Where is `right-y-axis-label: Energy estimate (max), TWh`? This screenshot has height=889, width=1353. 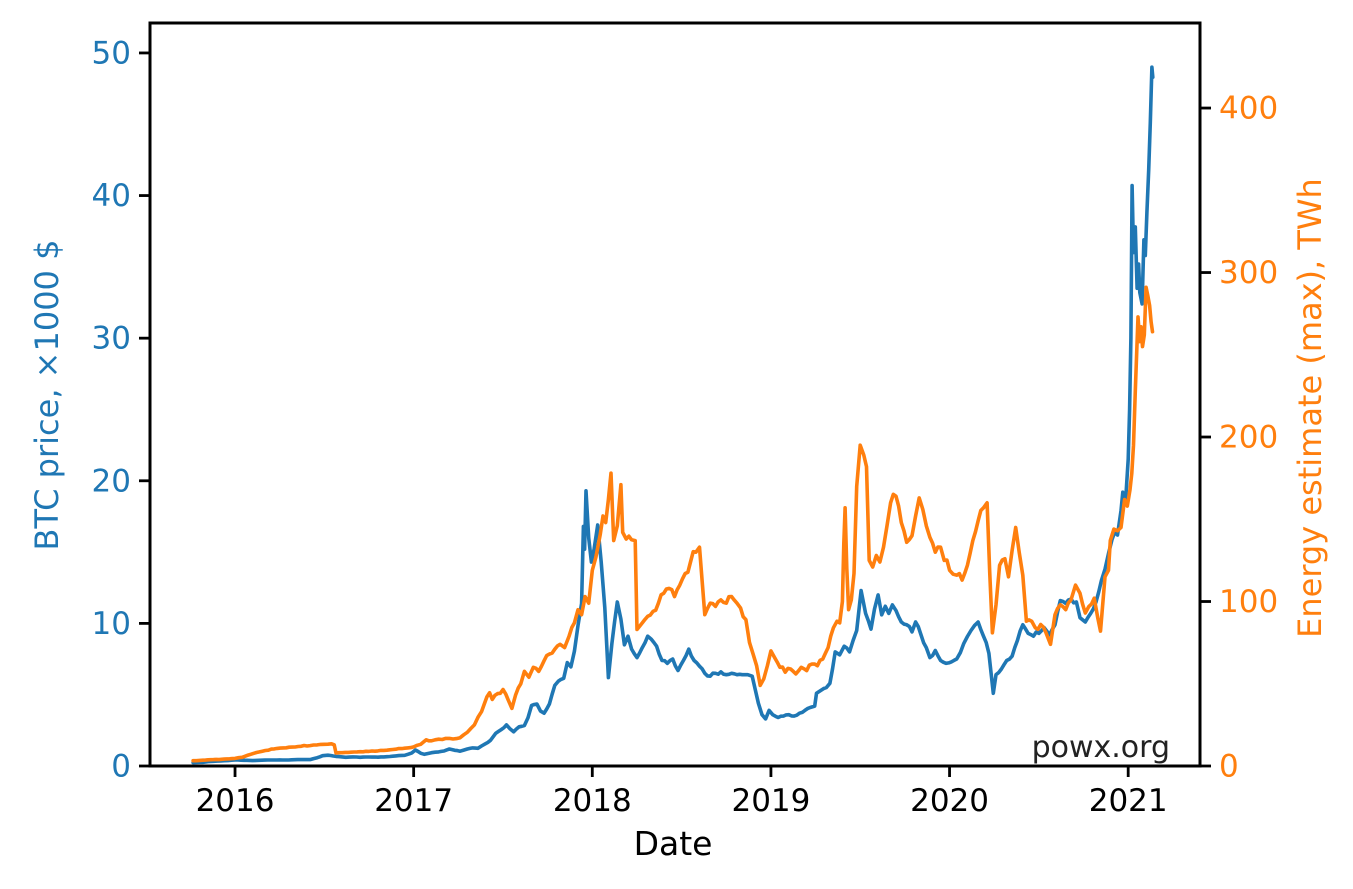
right-y-axis-label: Energy estimate (max), TWh is located at coordinates (1310, 408).